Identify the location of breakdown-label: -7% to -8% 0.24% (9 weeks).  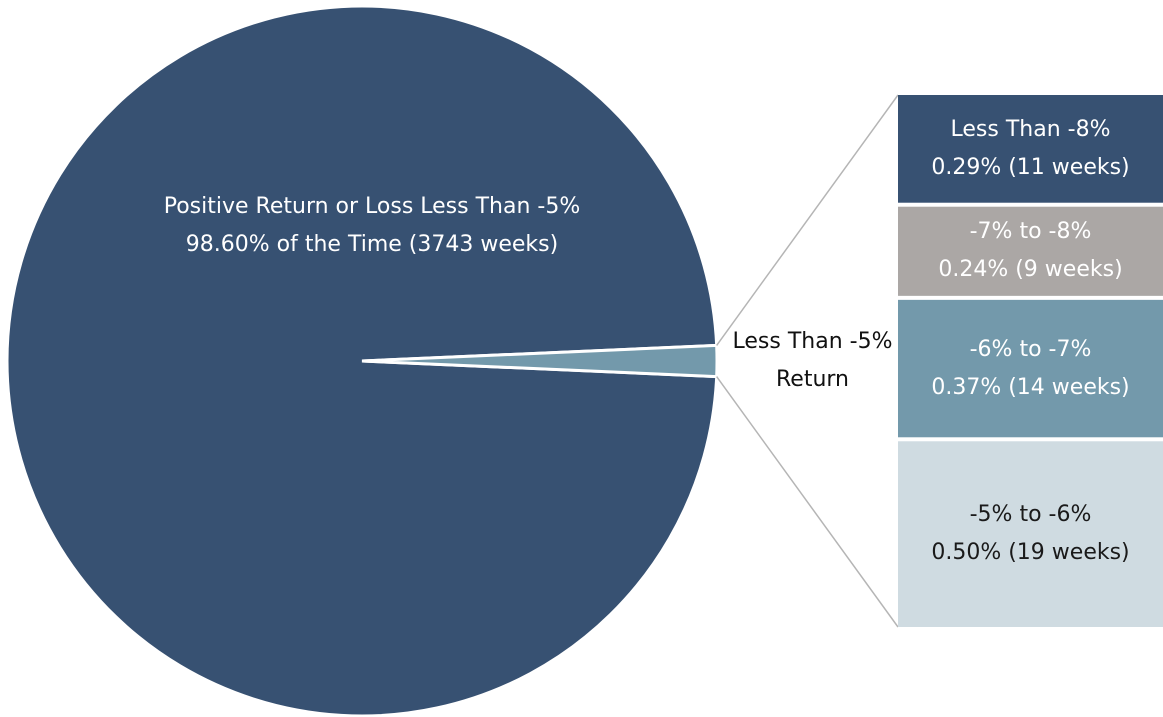
(1030, 251).